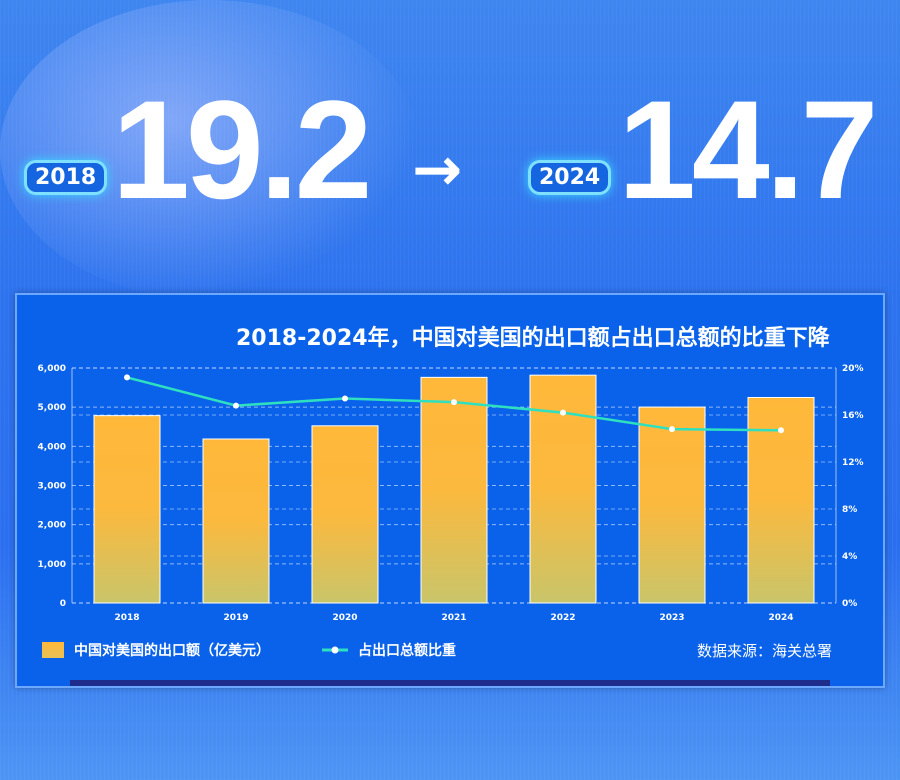  I want to click on arrow-icon: →, so click(437, 170).